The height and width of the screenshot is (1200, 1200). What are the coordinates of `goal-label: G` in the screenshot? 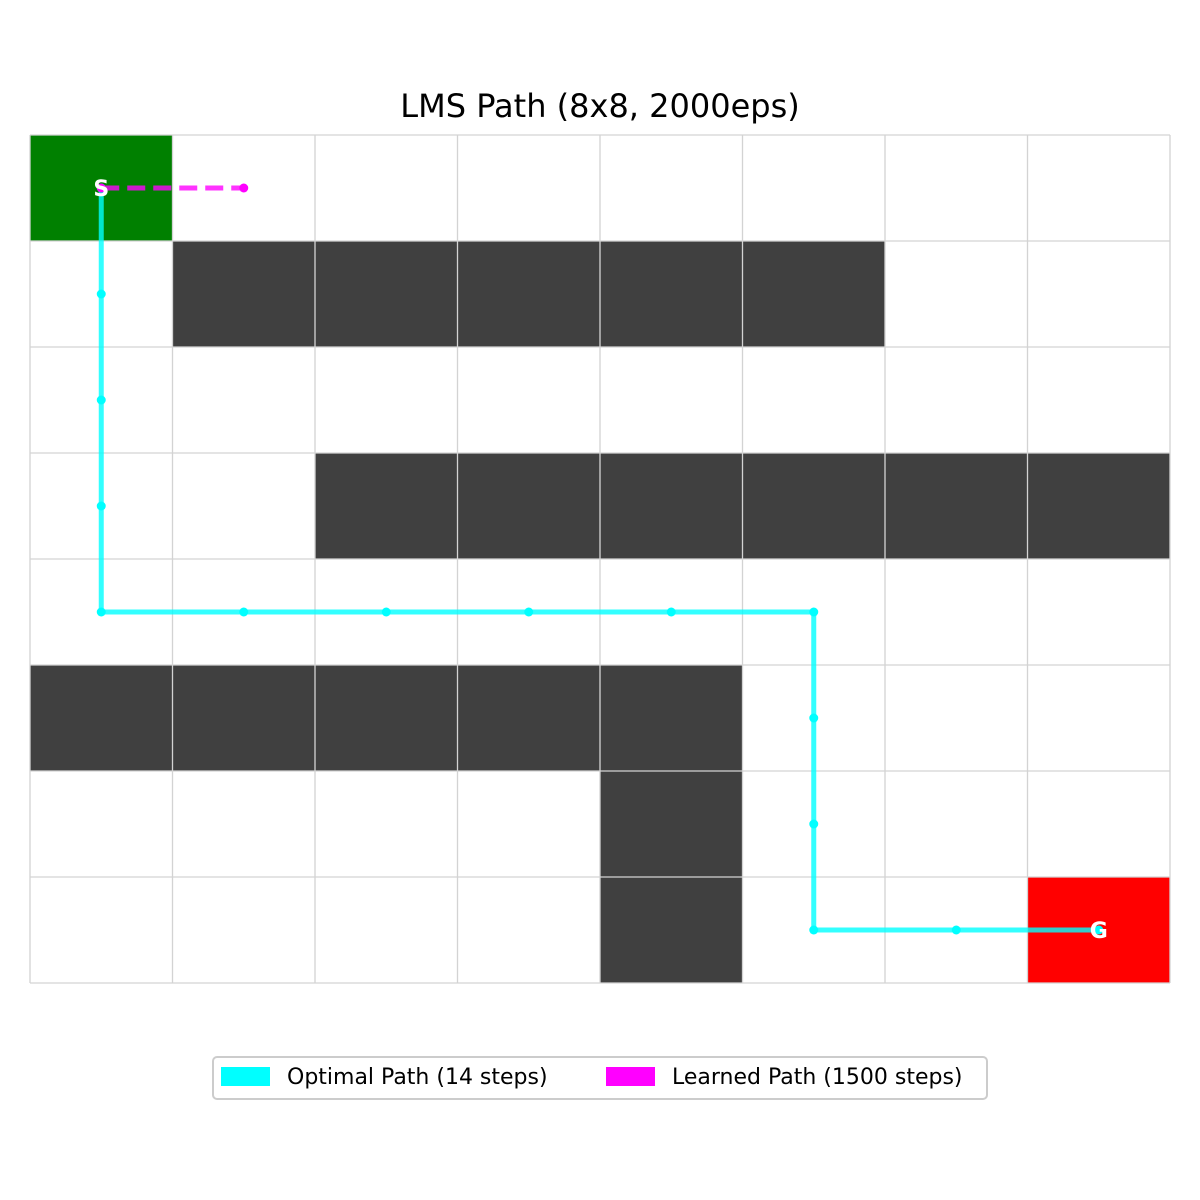 It's located at (1099, 931).